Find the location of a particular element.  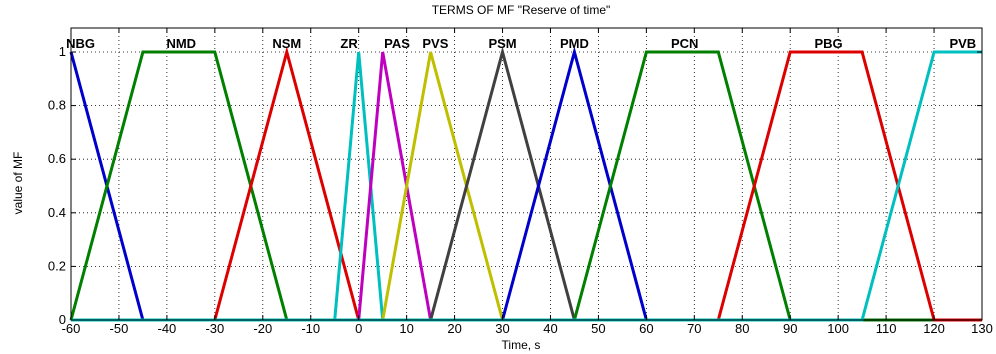

x-tick-label: 80 is located at coordinates (742, 328).